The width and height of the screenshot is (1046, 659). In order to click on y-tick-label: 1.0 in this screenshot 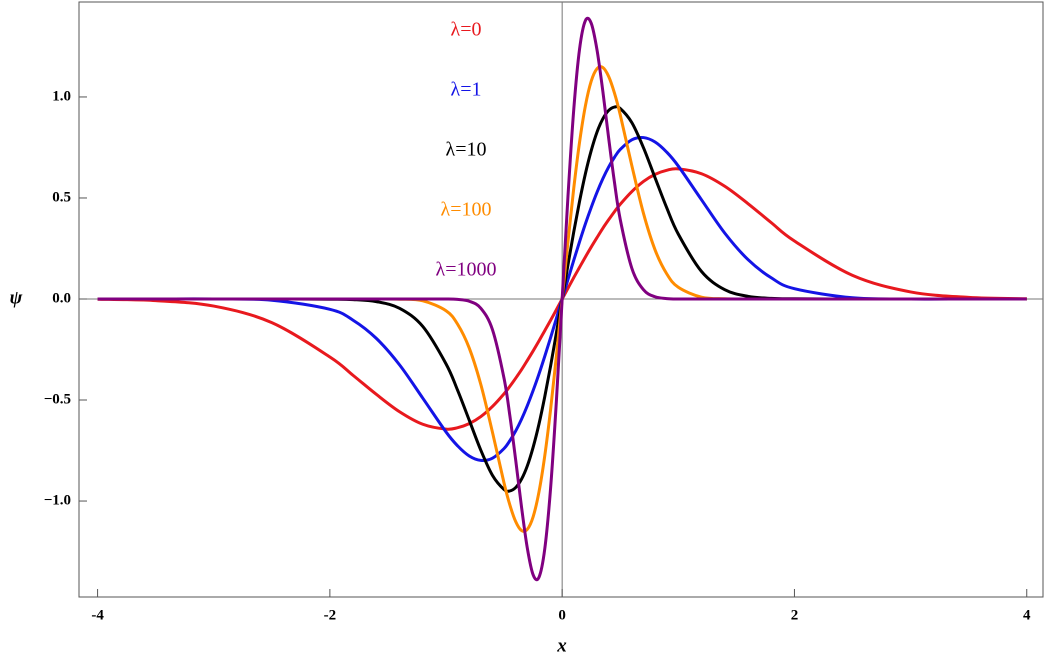, I will do `click(61, 96)`.